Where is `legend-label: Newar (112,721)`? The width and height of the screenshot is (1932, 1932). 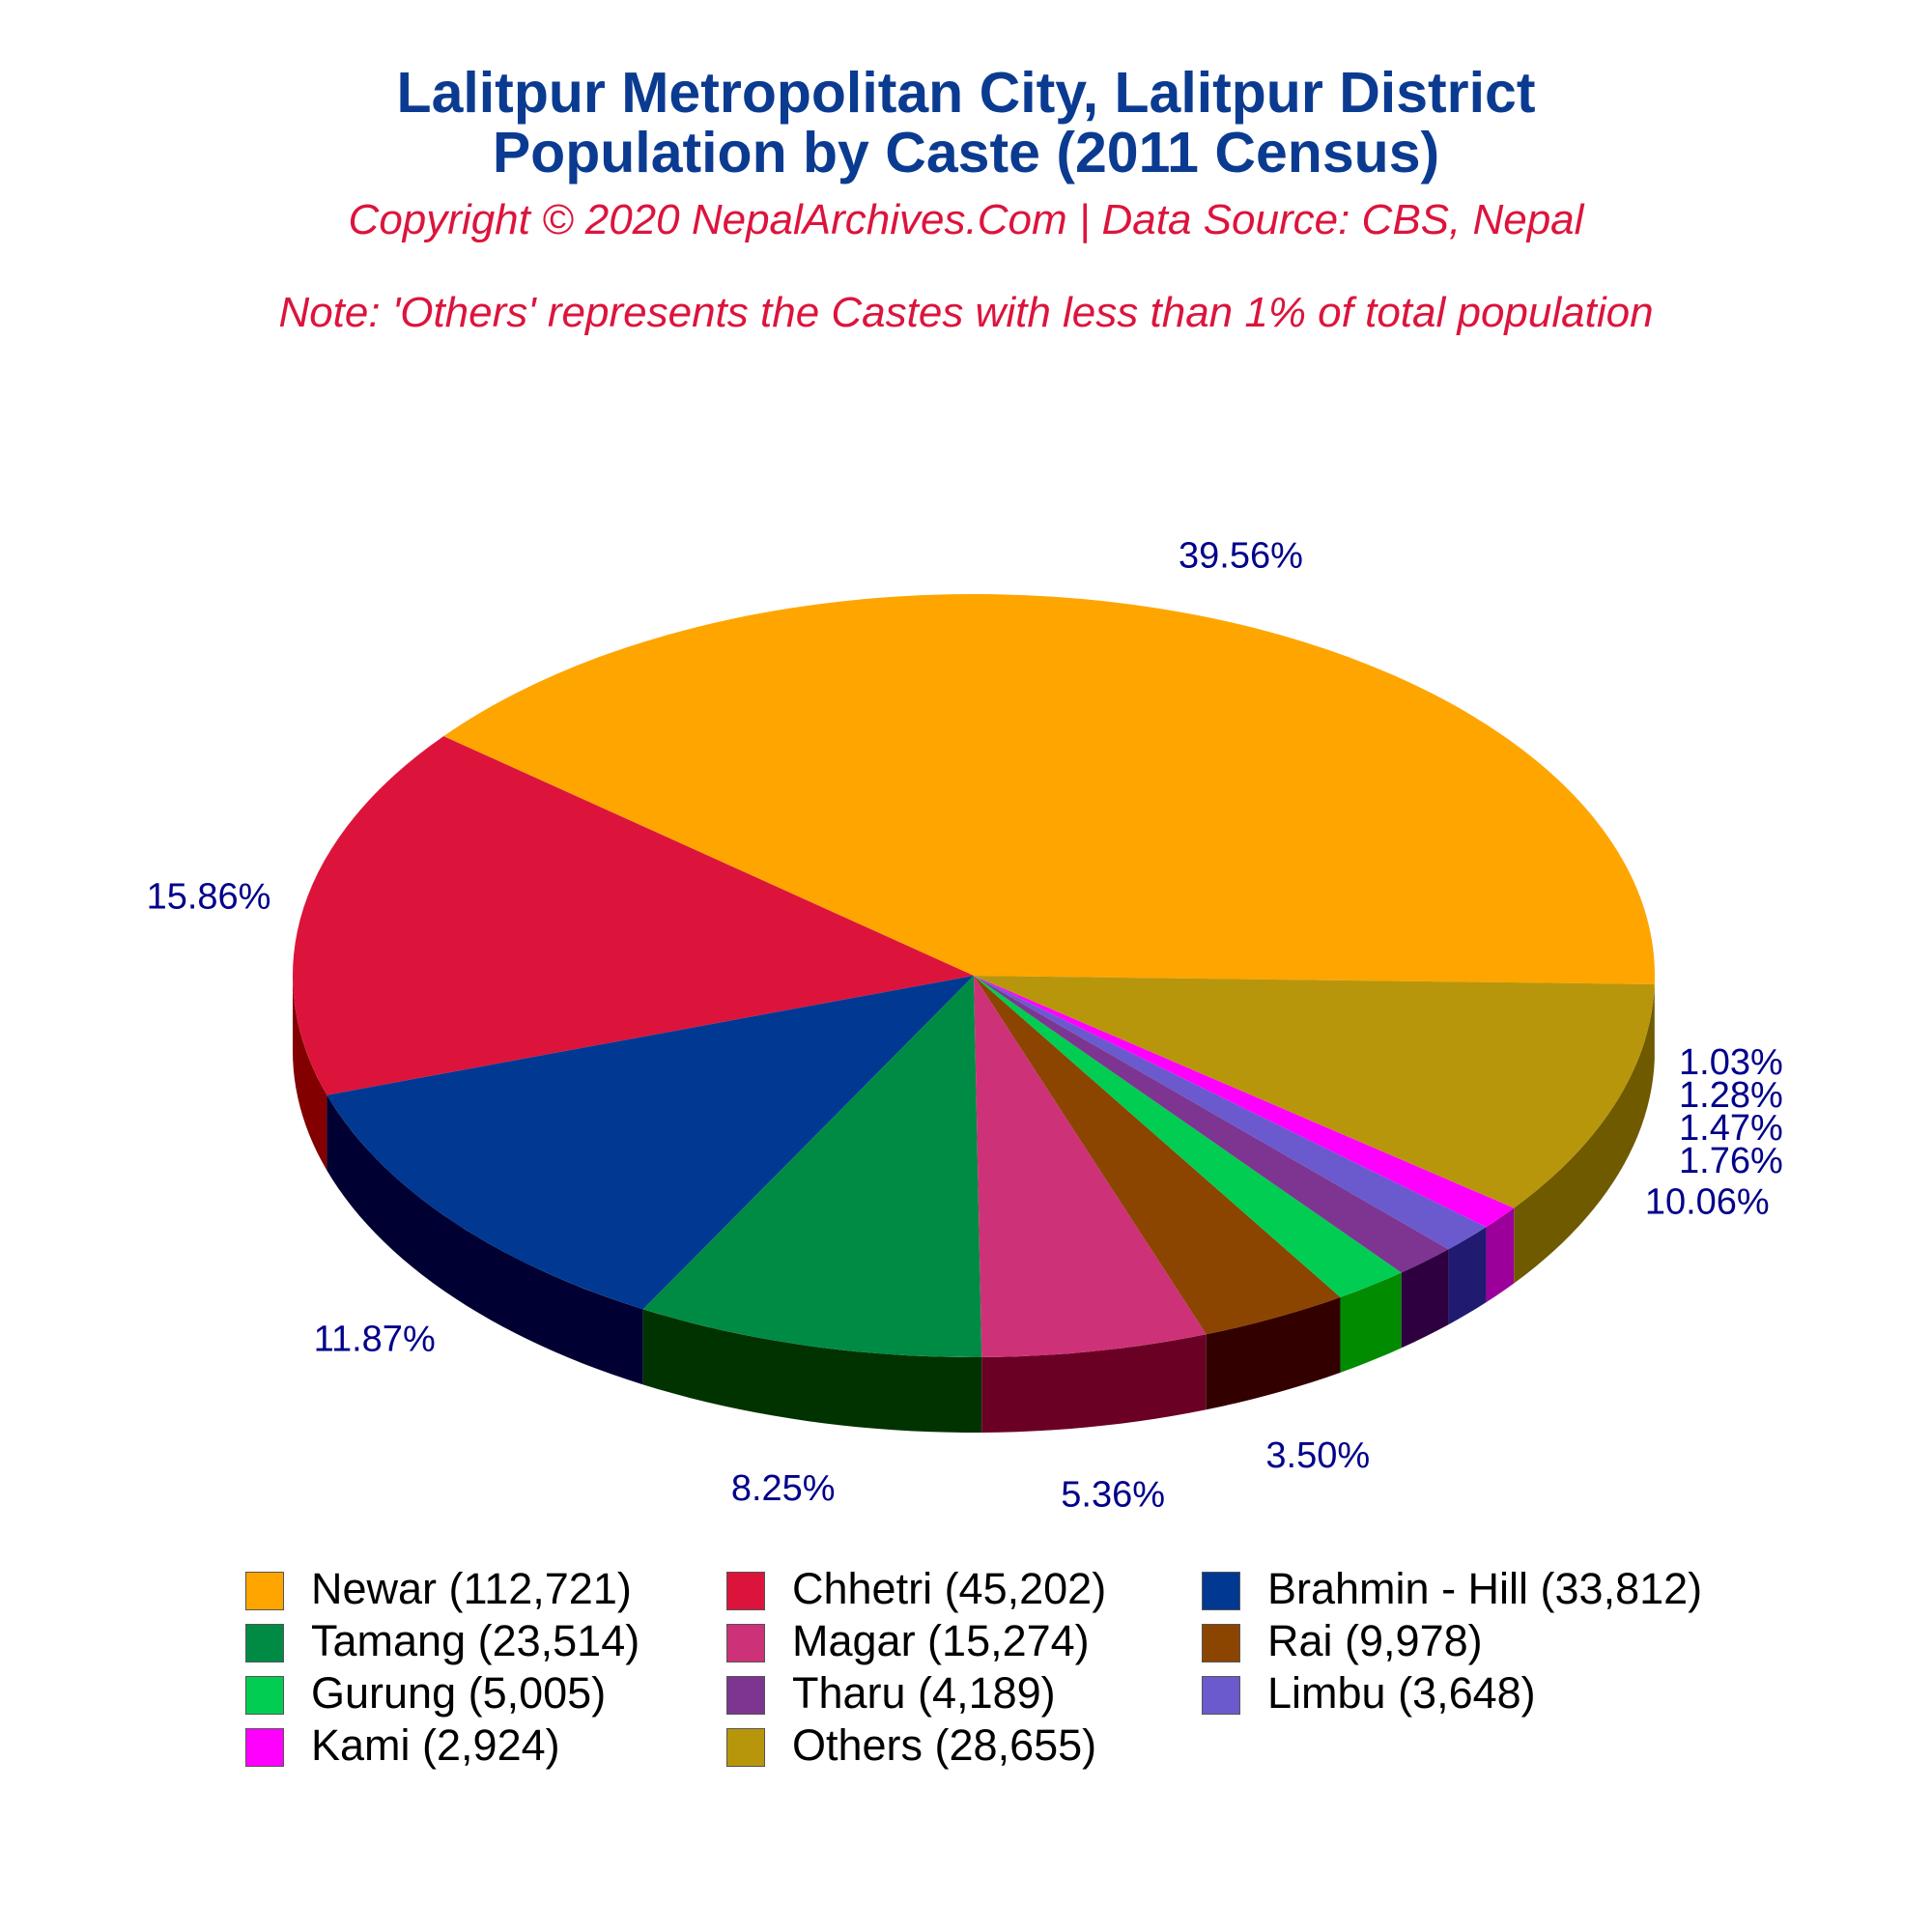
legend-label: Newar (112,721) is located at coordinates (471, 1588).